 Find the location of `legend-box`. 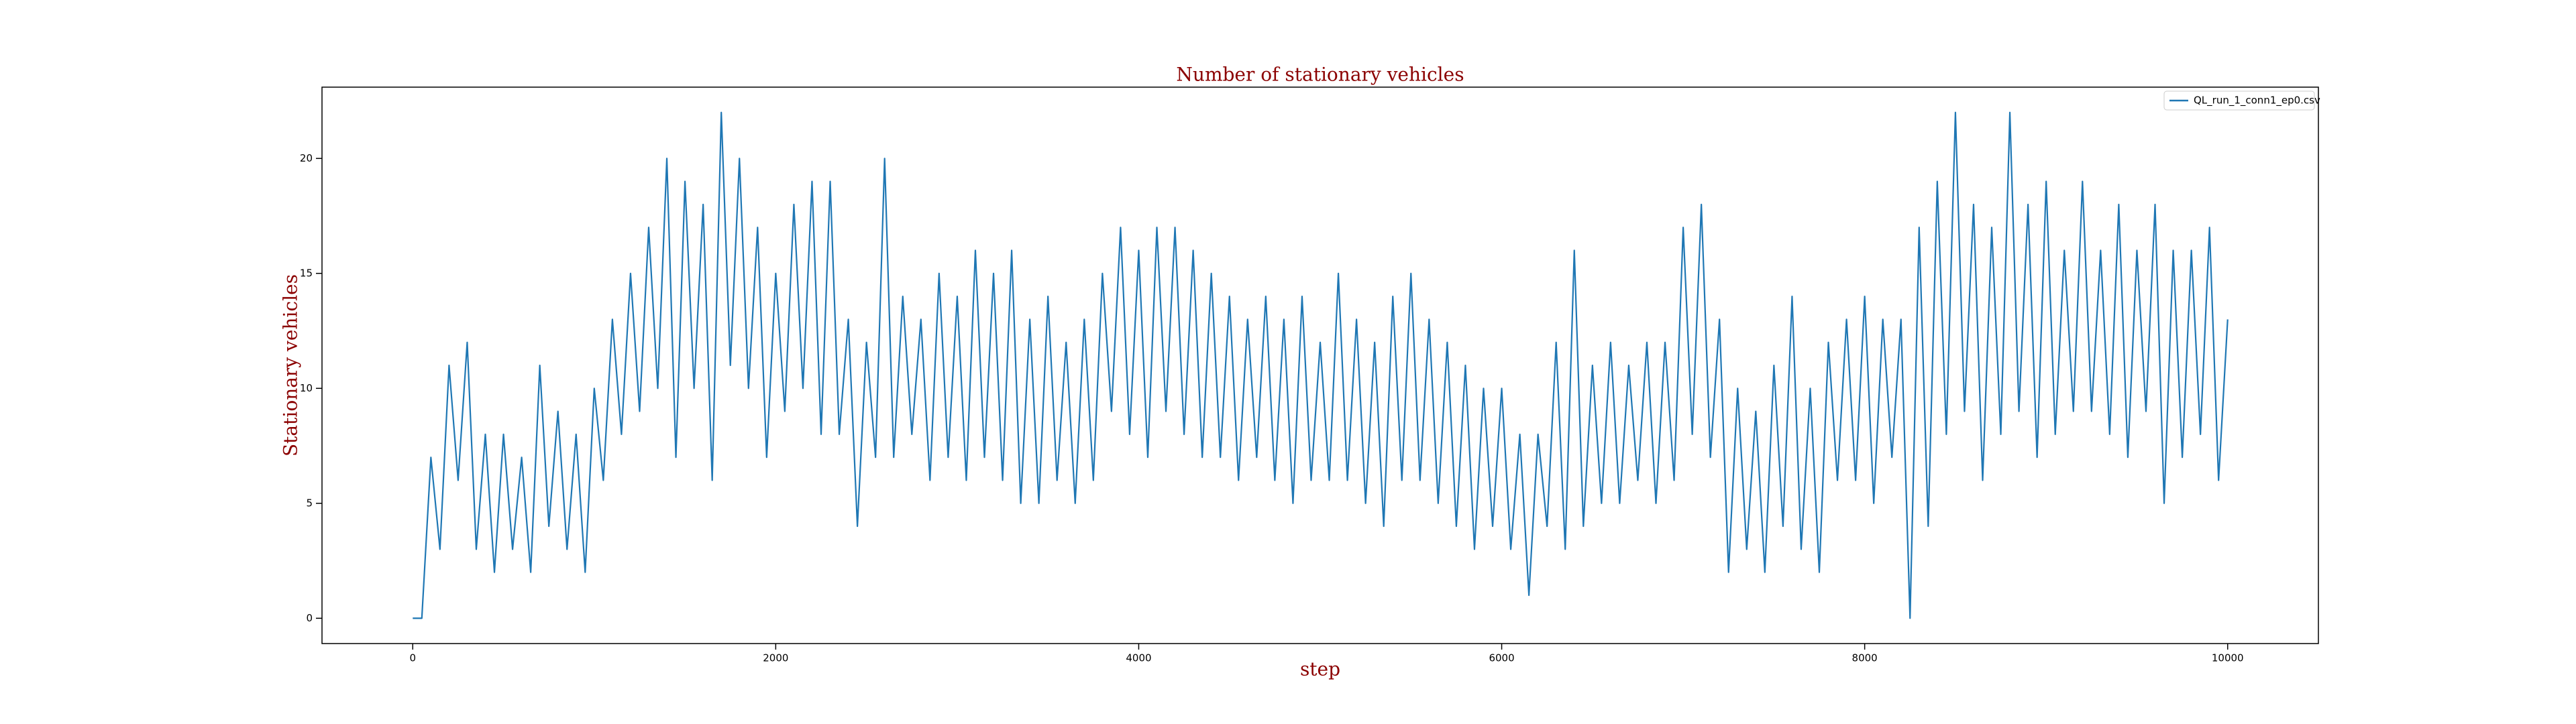

legend-box is located at coordinates (2239, 100).